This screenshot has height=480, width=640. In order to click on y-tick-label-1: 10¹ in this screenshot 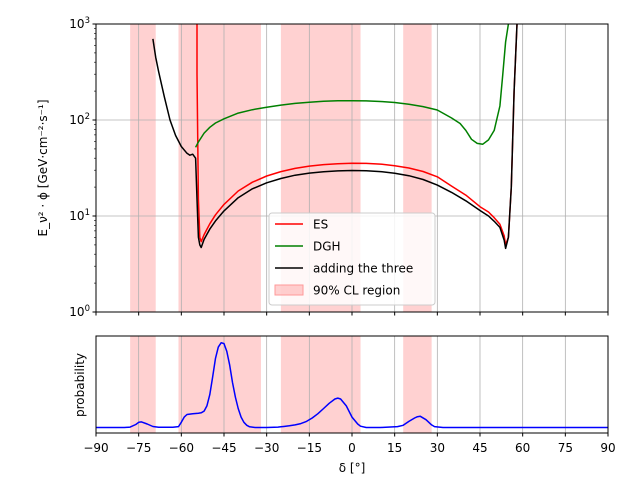, I will do `click(79, 215)`.